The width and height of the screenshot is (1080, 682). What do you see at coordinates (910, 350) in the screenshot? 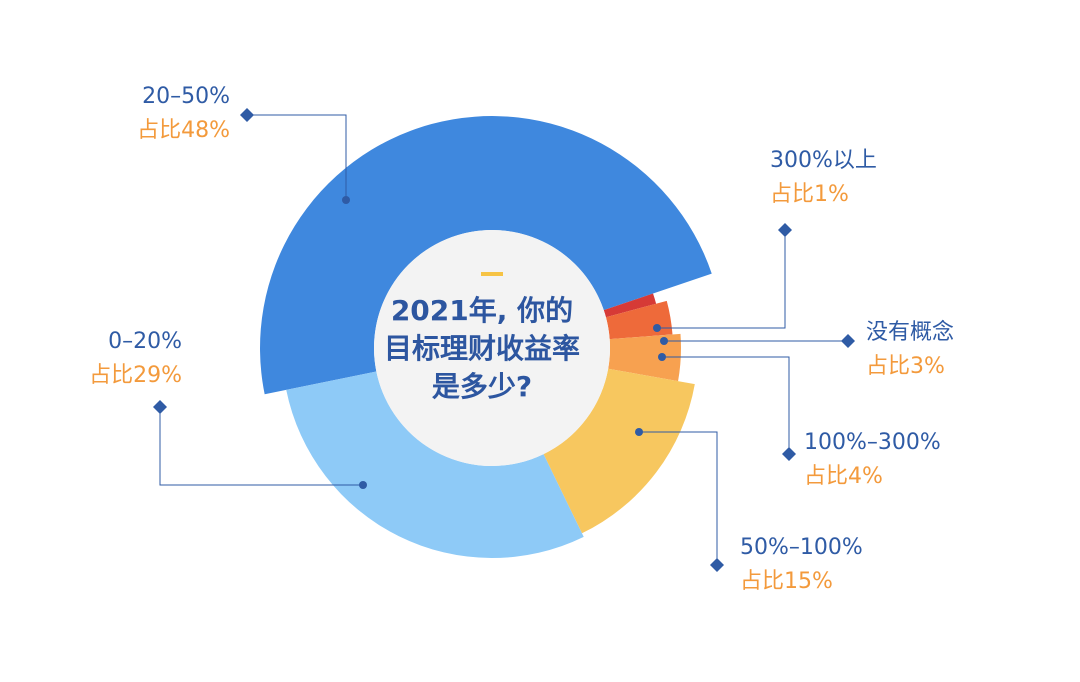
I see `label-no-idea: 没有概念 占比3%` at bounding box center [910, 350].